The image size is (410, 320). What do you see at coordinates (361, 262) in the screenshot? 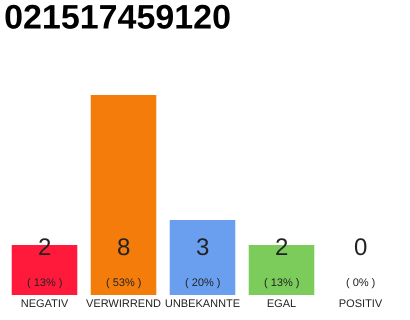
I see `data-label: 0 ( 0% )` at bounding box center [361, 262].